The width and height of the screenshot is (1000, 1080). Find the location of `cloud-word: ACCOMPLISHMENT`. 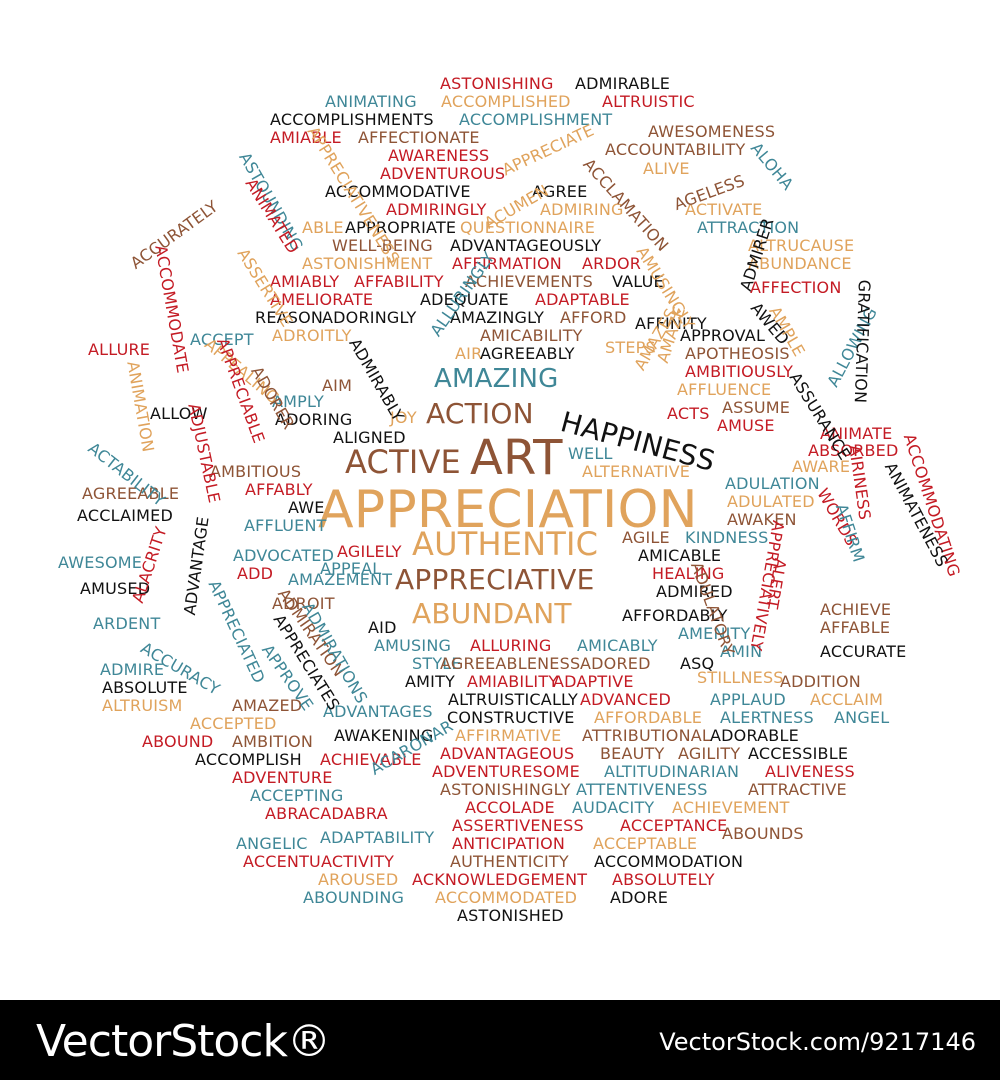

cloud-word: ACCOMPLISHMENT is located at coordinates (536, 119).